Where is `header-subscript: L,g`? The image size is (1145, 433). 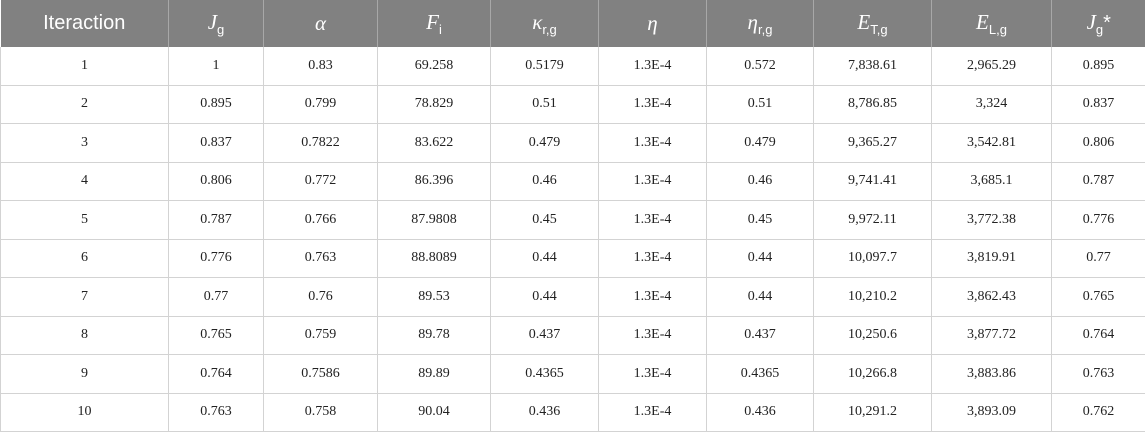
header-subscript: L,g is located at coordinates (997, 29).